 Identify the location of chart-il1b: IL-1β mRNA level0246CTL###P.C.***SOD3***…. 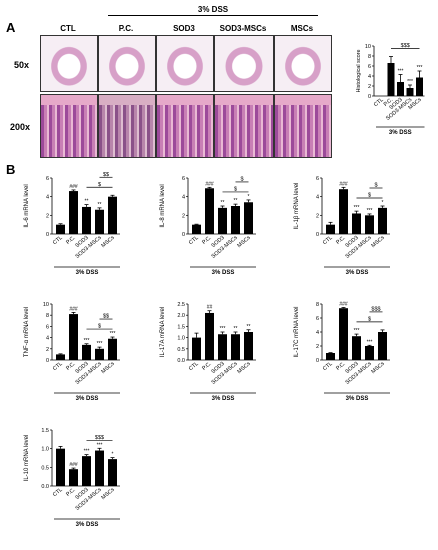
(342, 226).